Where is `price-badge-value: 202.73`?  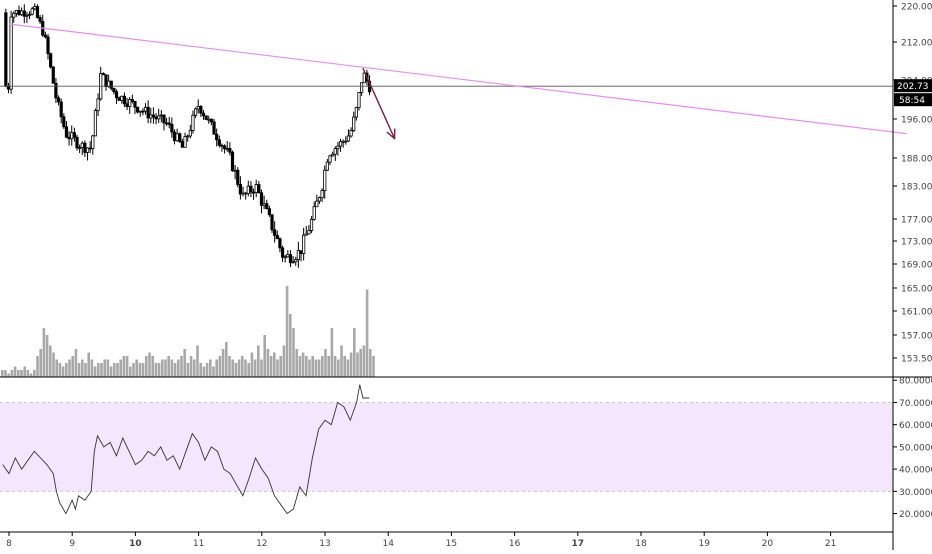 price-badge-value: 202.73 is located at coordinates (913, 87).